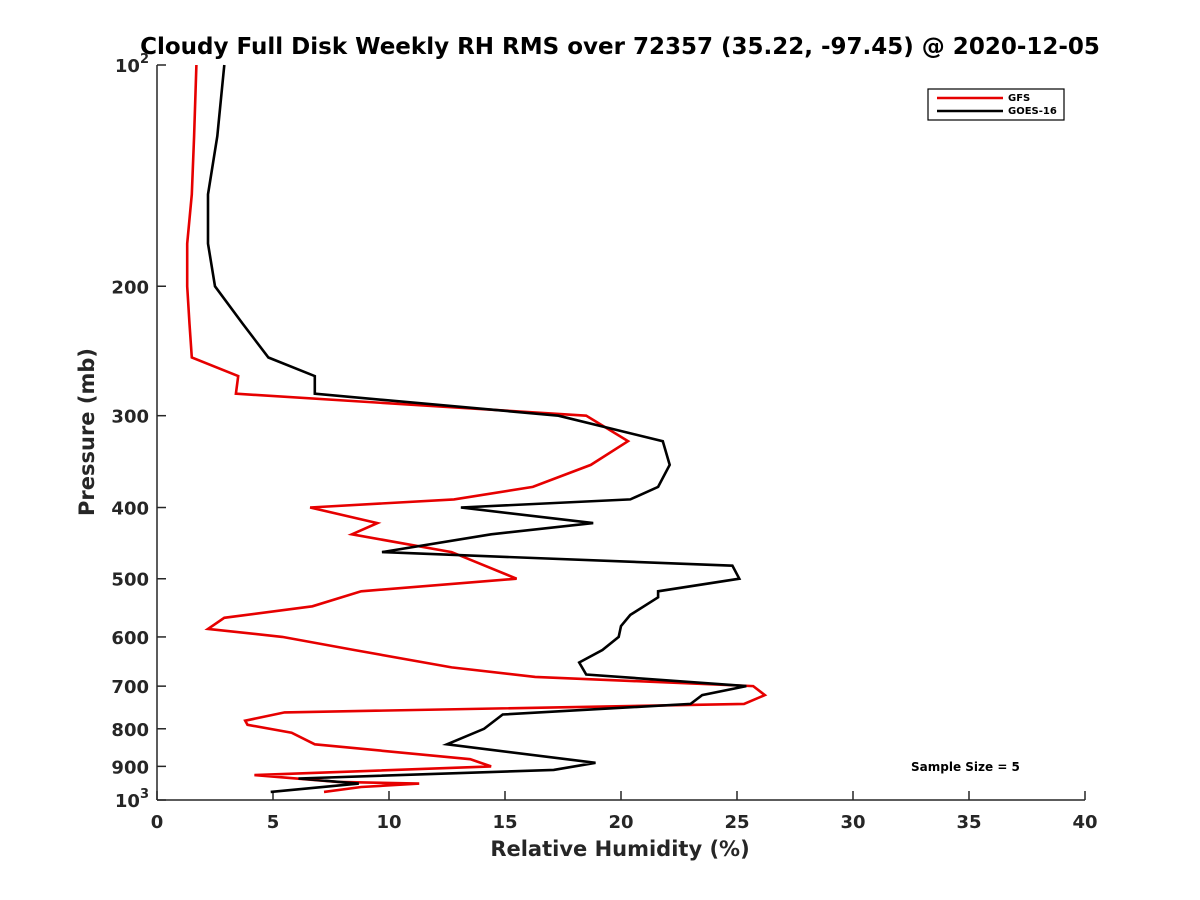  I want to click on x-tick-label: 40, so click(1084, 822).